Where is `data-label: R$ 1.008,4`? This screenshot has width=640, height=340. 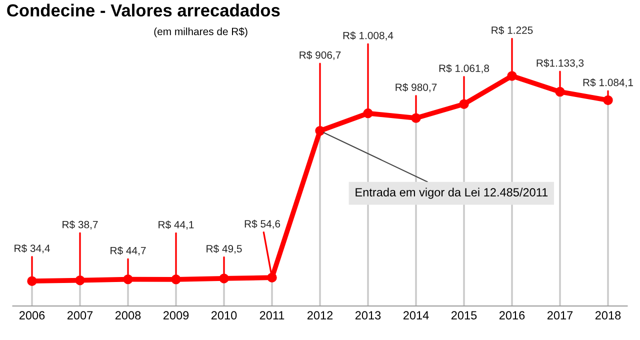
data-label: R$ 1.008,4 is located at coordinates (368, 35).